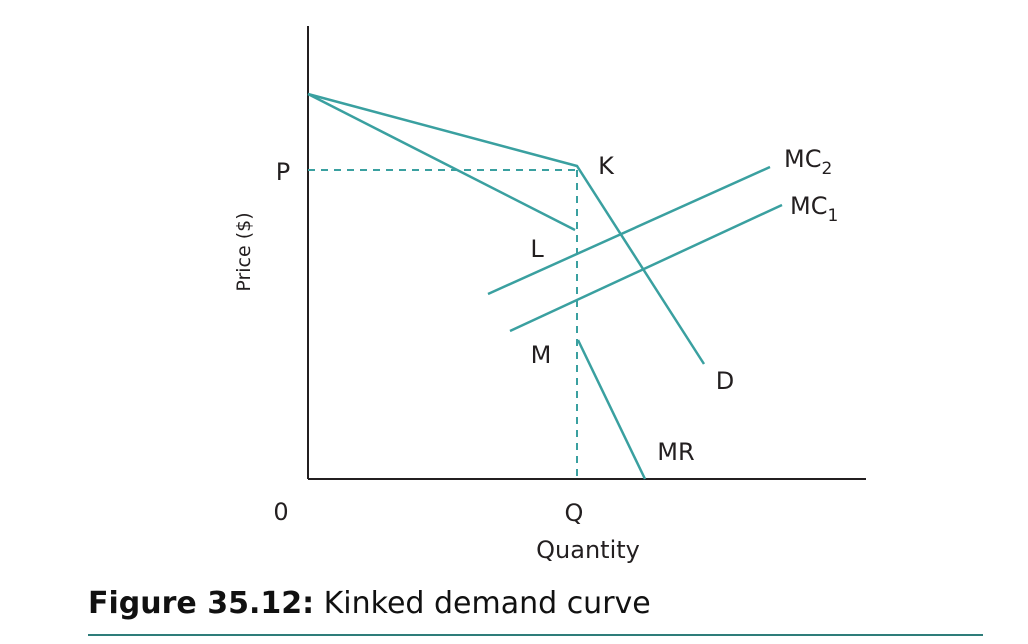  I want to click on mc1-label: MC1, so click(814, 209).